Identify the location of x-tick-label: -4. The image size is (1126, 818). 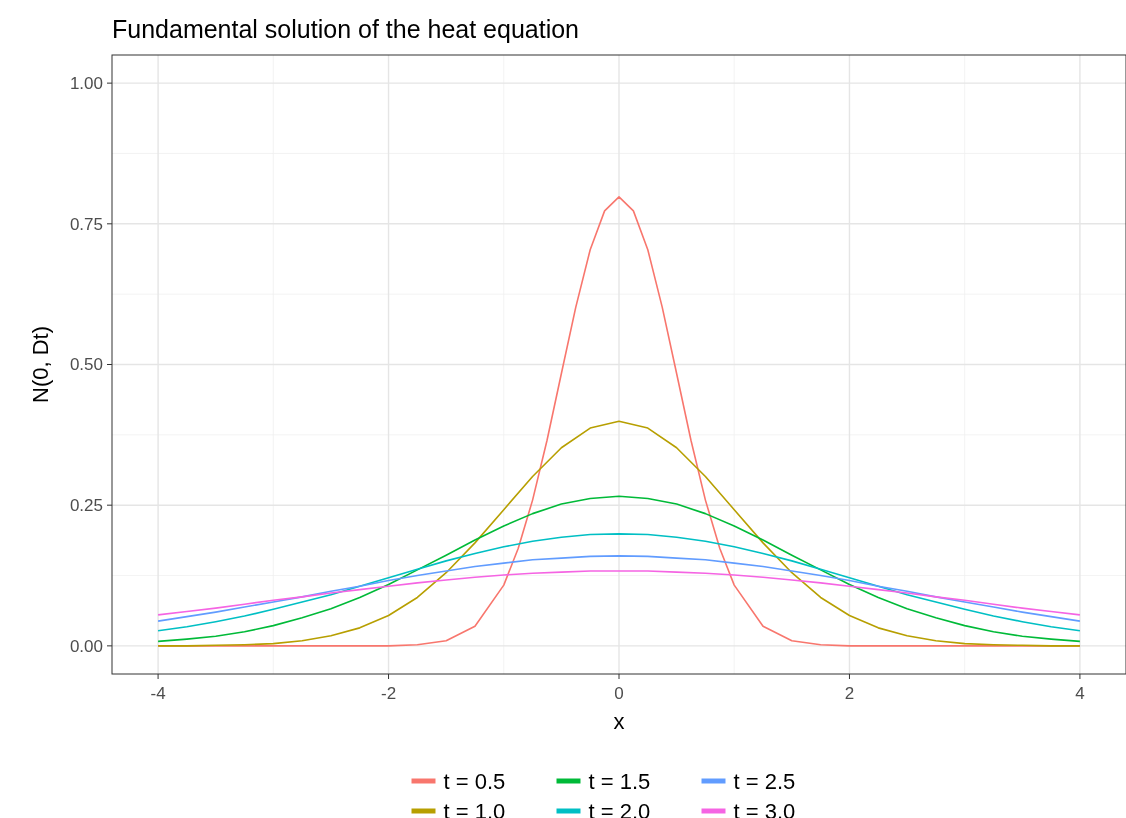
(158, 693).